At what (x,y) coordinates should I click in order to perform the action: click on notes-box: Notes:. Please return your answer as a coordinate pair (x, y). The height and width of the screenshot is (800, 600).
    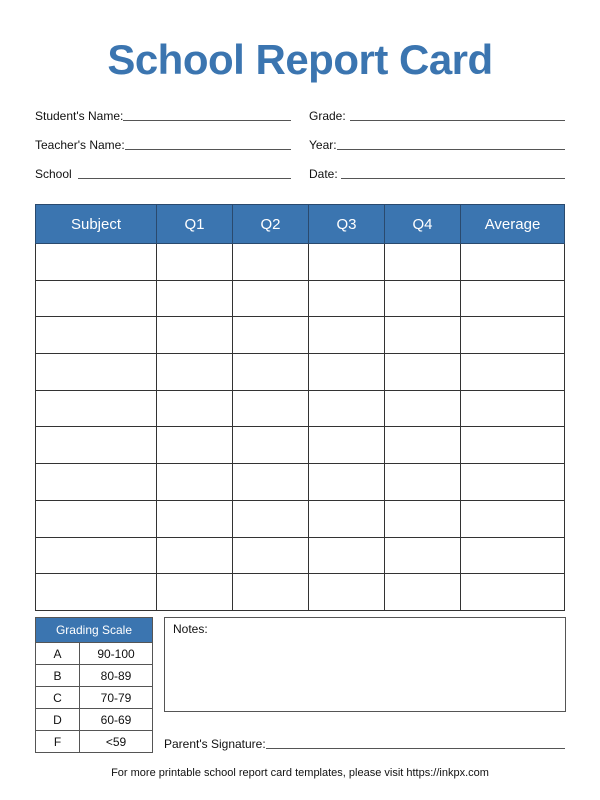
    Looking at the image, I should click on (365, 664).